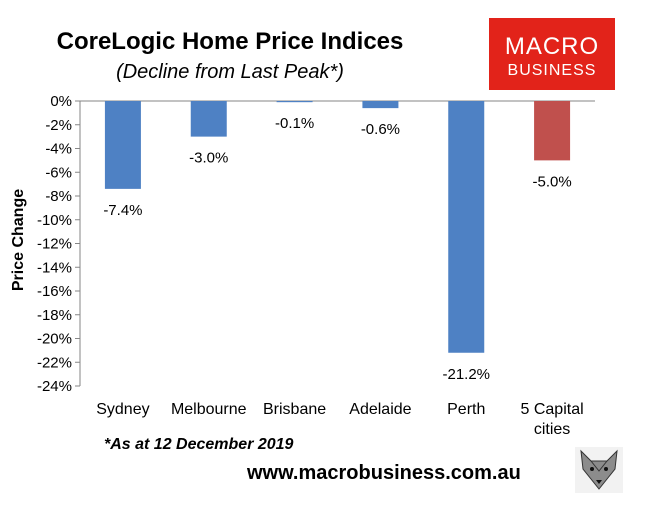 The width and height of the screenshot is (647, 505). What do you see at coordinates (230, 41) in the screenshot?
I see `chart-title: CoreLogic Home Price Indices` at bounding box center [230, 41].